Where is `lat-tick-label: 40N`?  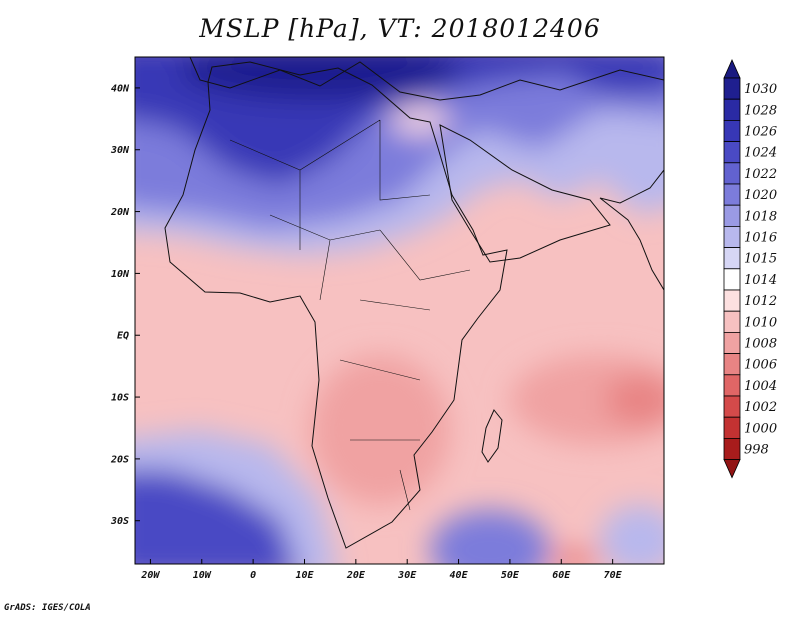 lat-tick-label: 40N is located at coordinates (120, 88).